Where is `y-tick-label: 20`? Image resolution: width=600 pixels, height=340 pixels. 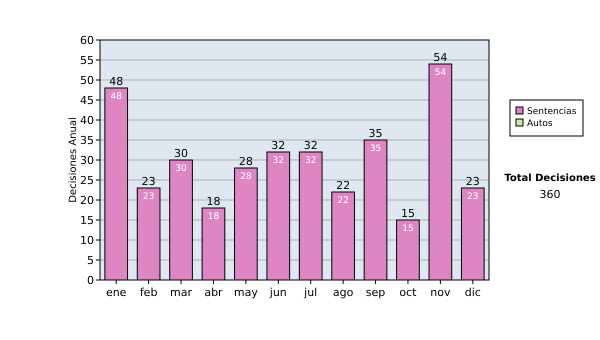
y-tick-label: 20 is located at coordinates (87, 200).